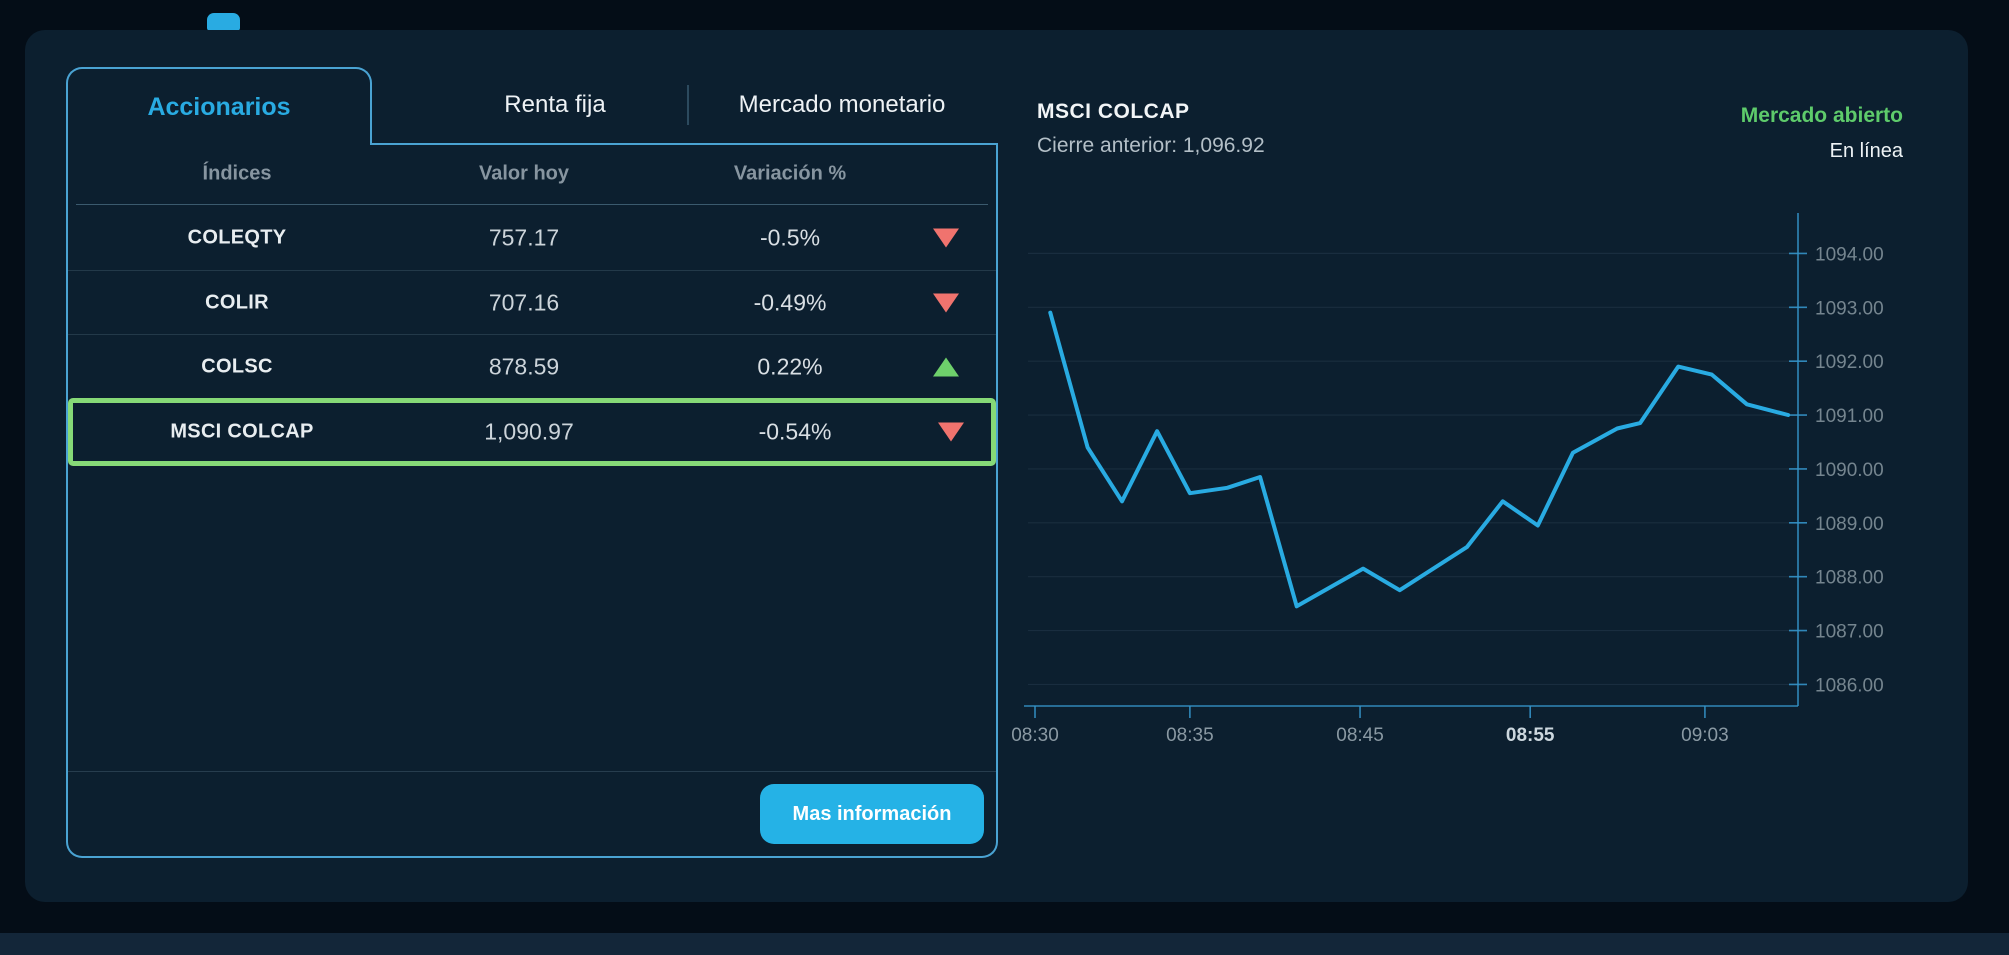 The image size is (2009, 955). I want to click on index-change: -0.5%, so click(790, 237).